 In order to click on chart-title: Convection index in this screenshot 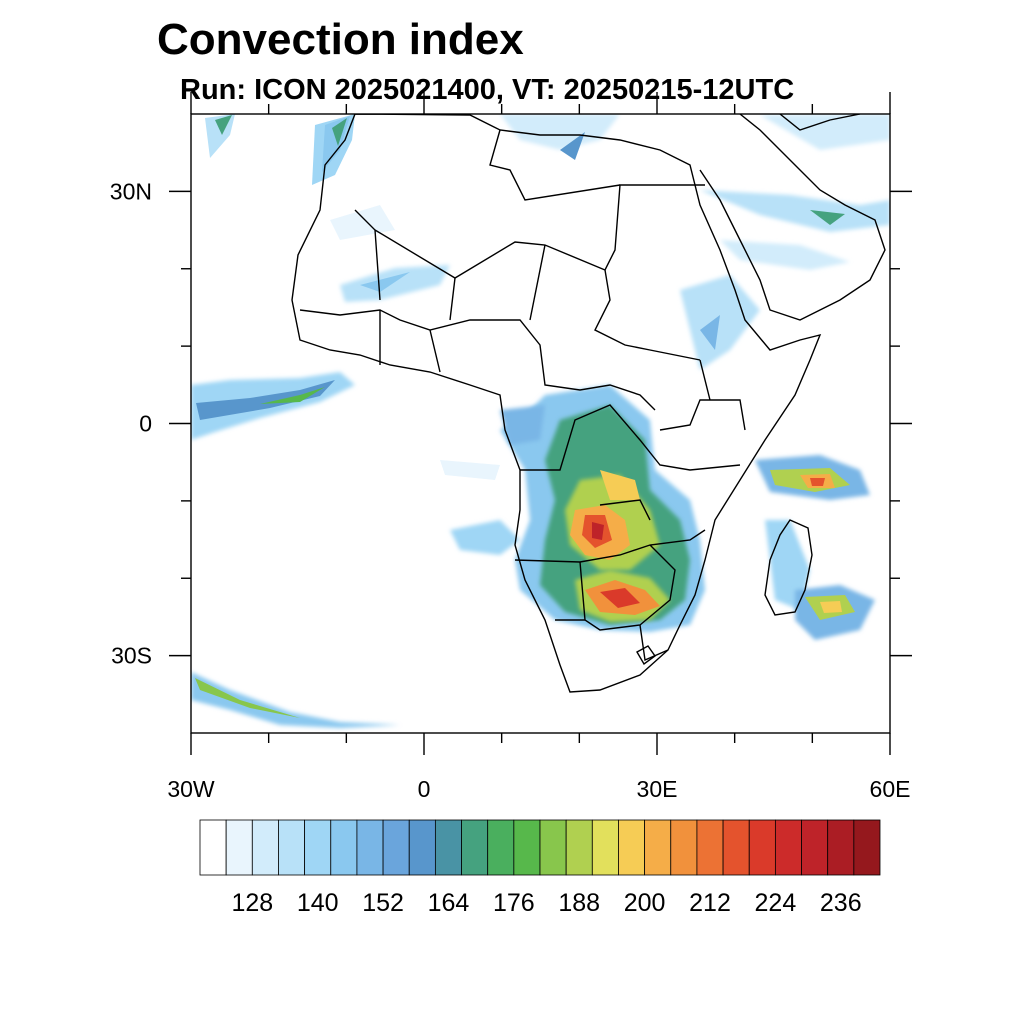, I will do `click(340, 39)`.